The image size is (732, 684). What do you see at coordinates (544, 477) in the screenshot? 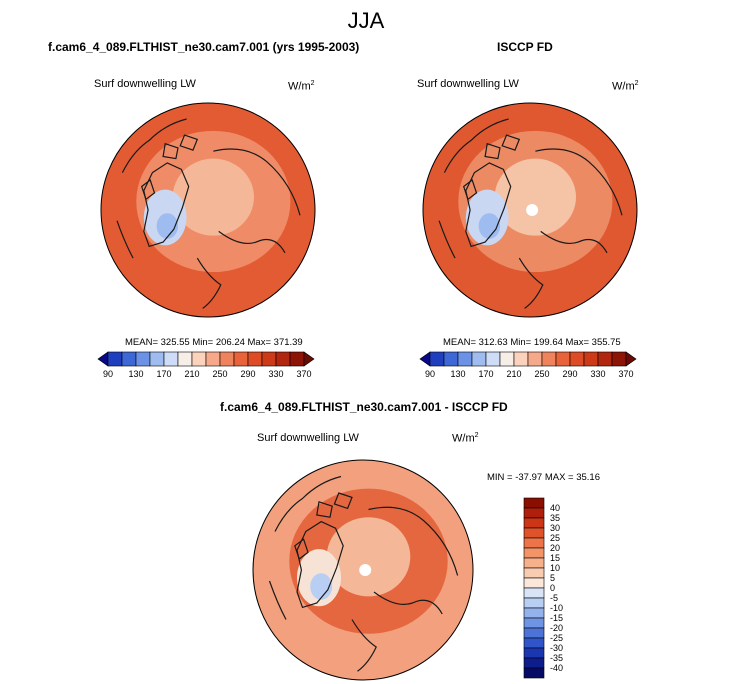
I see `panel3-stats: MIN = -37.97 MAX = 35.16` at bounding box center [544, 477].